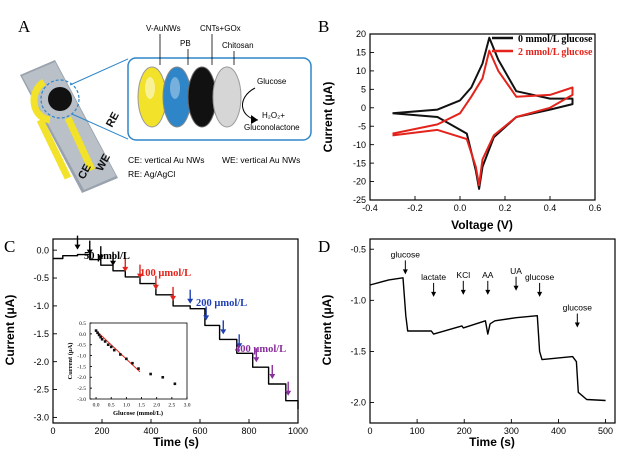  I want to click on electrode-strip: CE WE RE, so click(74, 125).